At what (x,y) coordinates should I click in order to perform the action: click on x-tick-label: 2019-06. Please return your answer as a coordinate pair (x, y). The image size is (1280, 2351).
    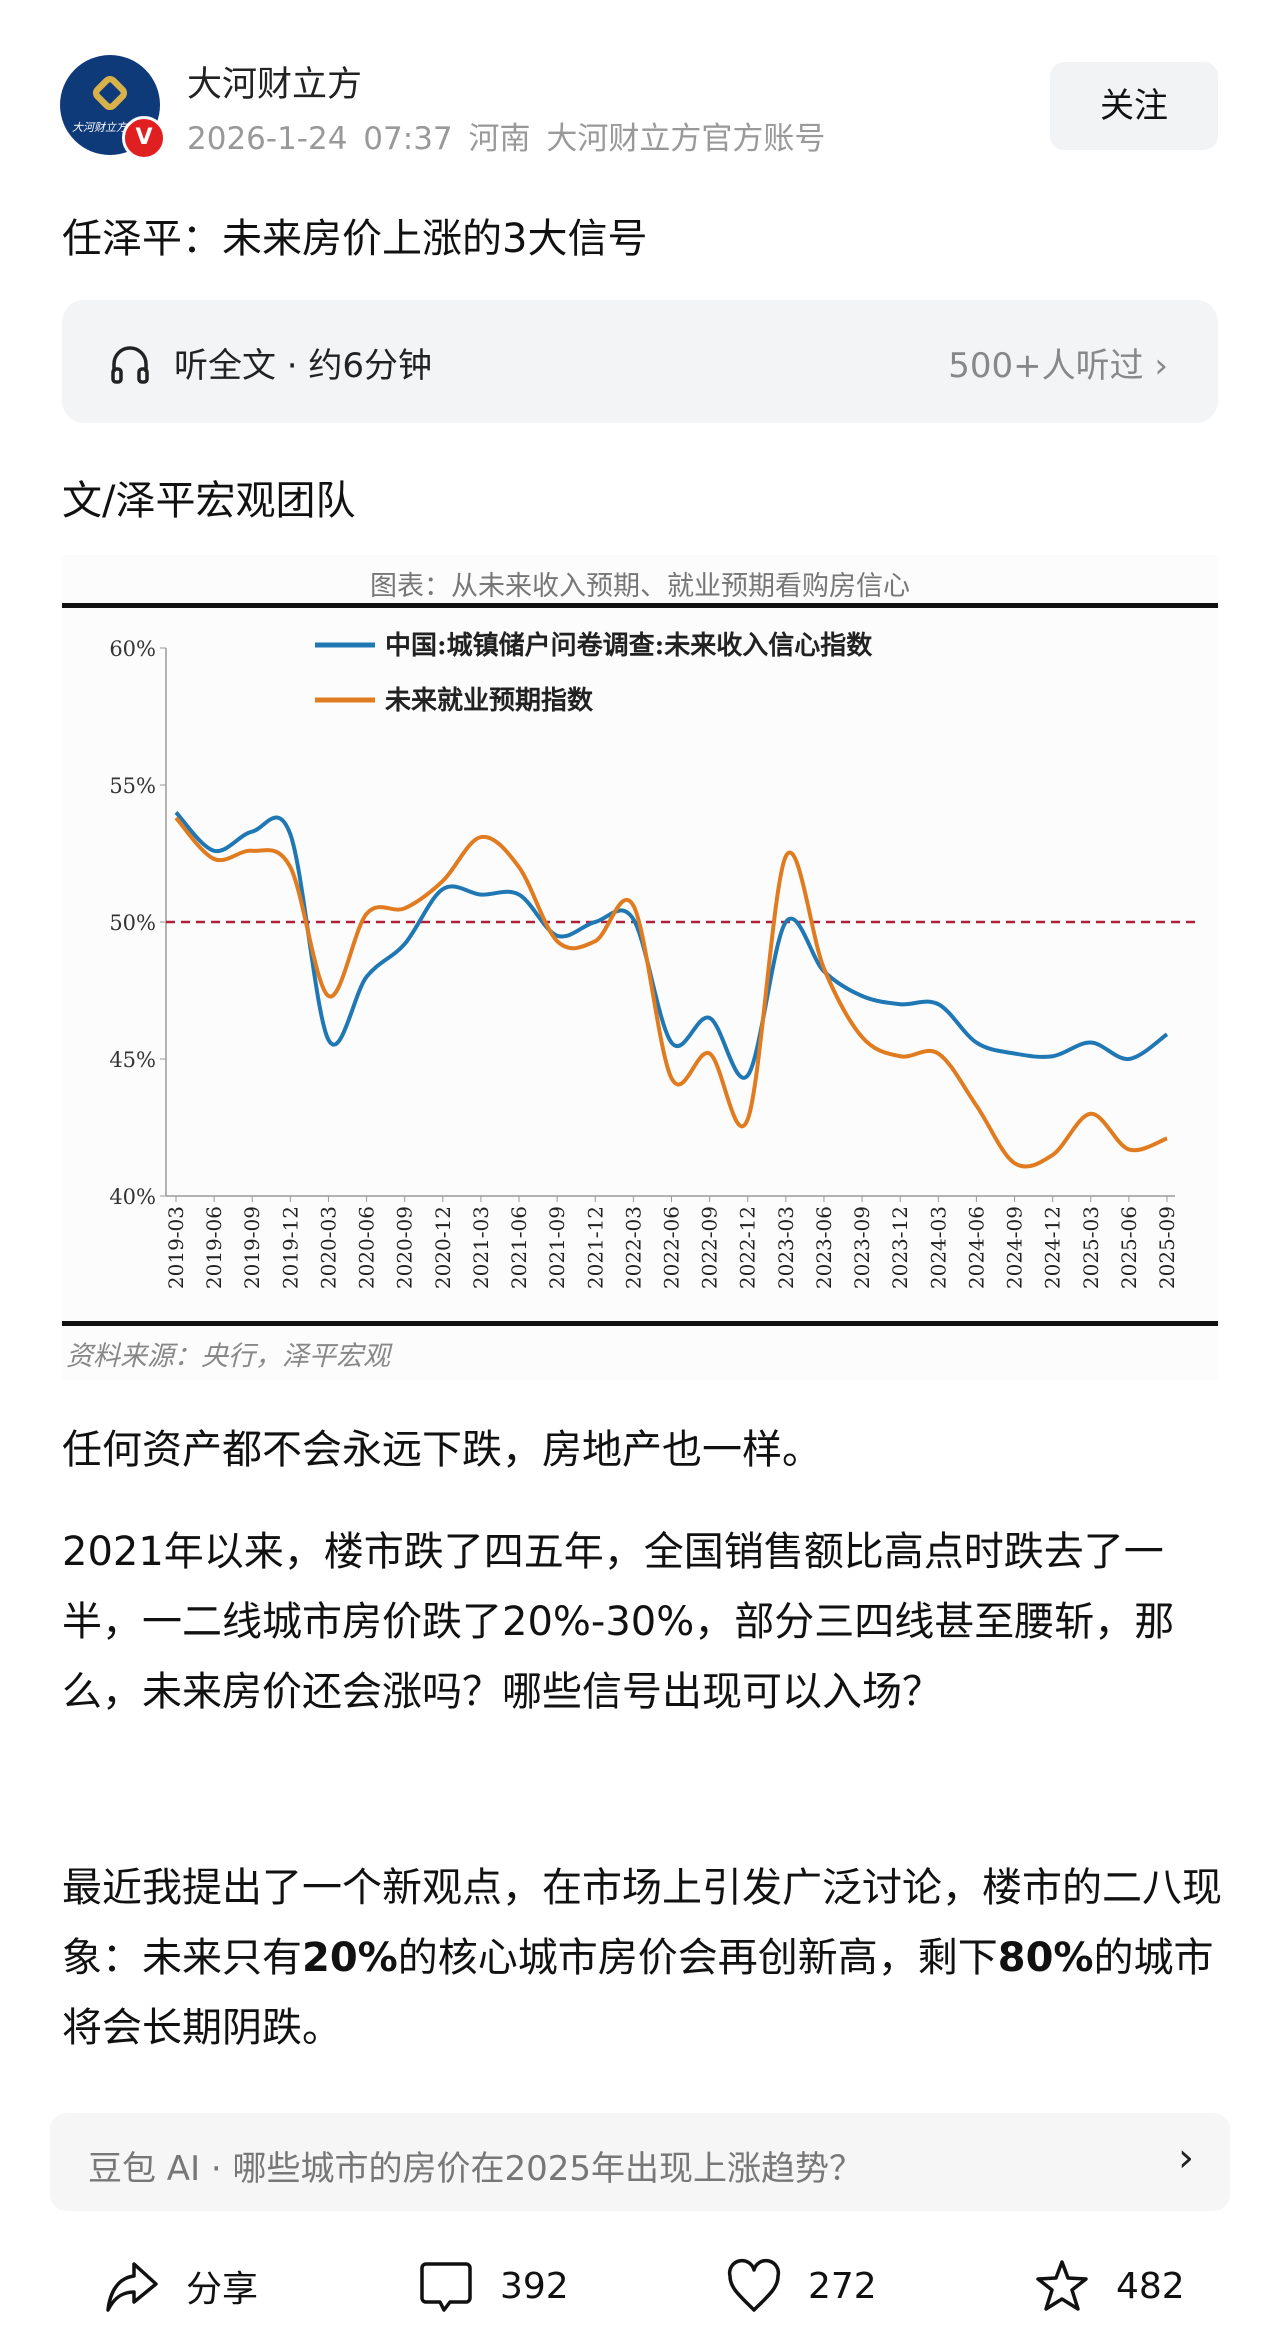
    Looking at the image, I should click on (214, 1247).